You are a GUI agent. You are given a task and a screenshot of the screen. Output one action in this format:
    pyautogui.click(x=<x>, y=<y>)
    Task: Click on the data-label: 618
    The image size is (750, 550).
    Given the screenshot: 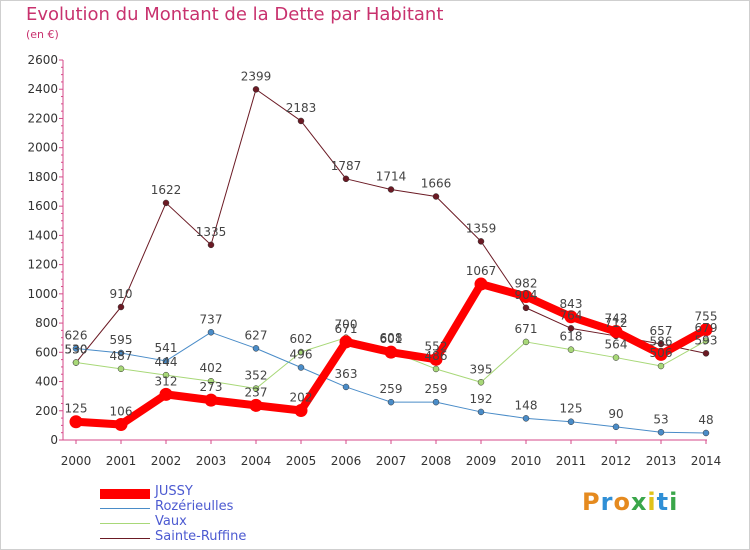 What is the action you would take?
    pyautogui.click(x=571, y=337)
    